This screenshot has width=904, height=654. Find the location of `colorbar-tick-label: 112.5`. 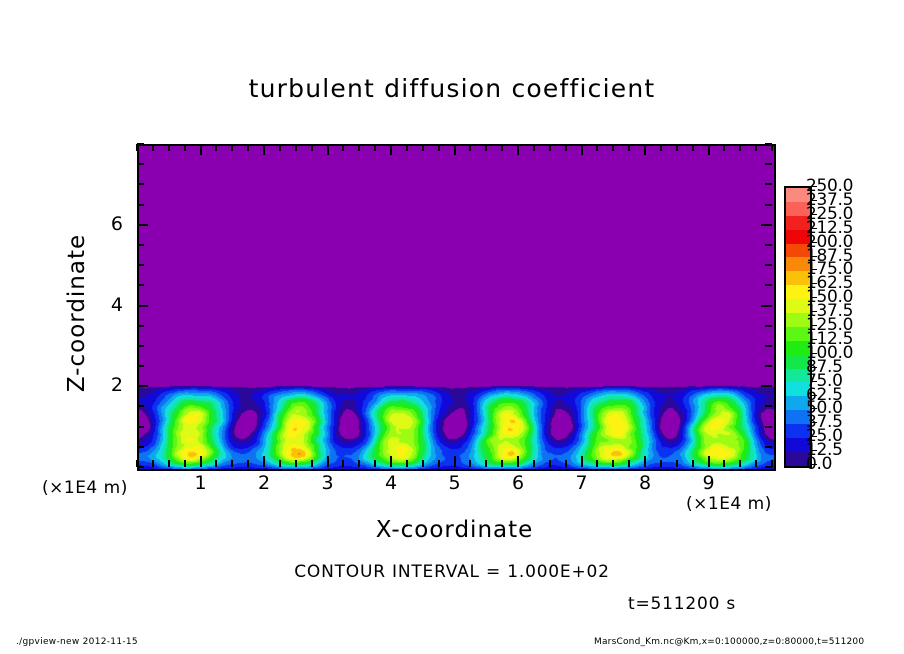

colorbar-tick-label: 112.5 is located at coordinates (830, 338).